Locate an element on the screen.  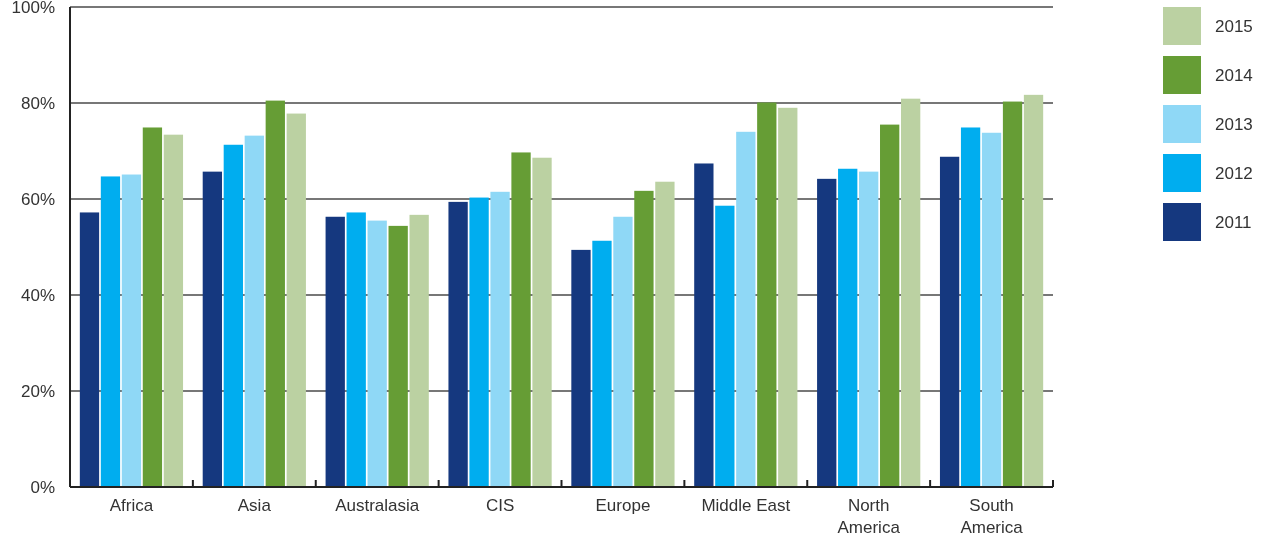
x-tick-label: South America is located at coordinates (992, 516).